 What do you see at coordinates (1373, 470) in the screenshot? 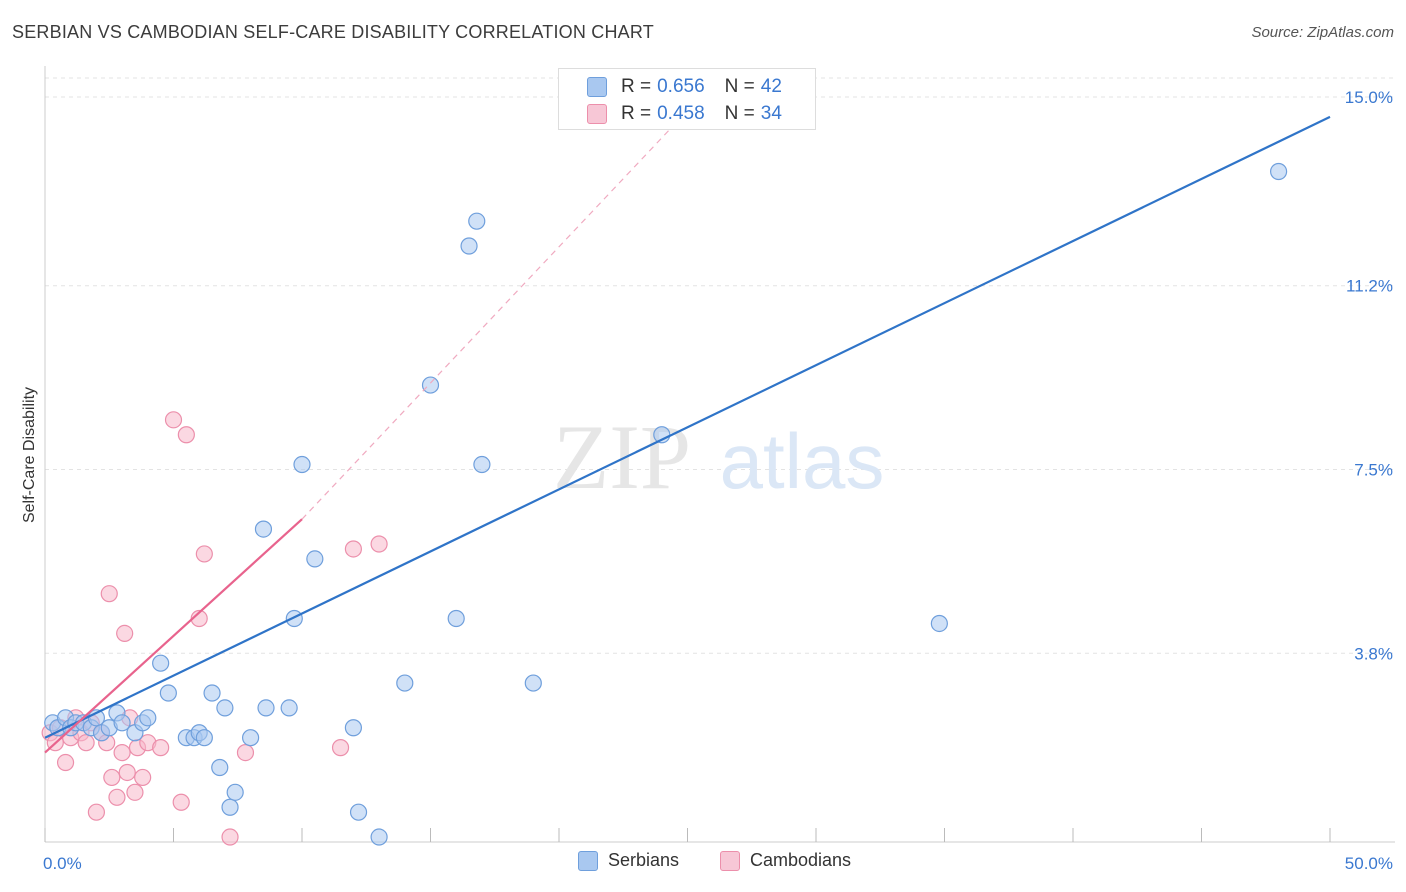
I see `y-tick-label: 7.5%` at bounding box center [1373, 470].